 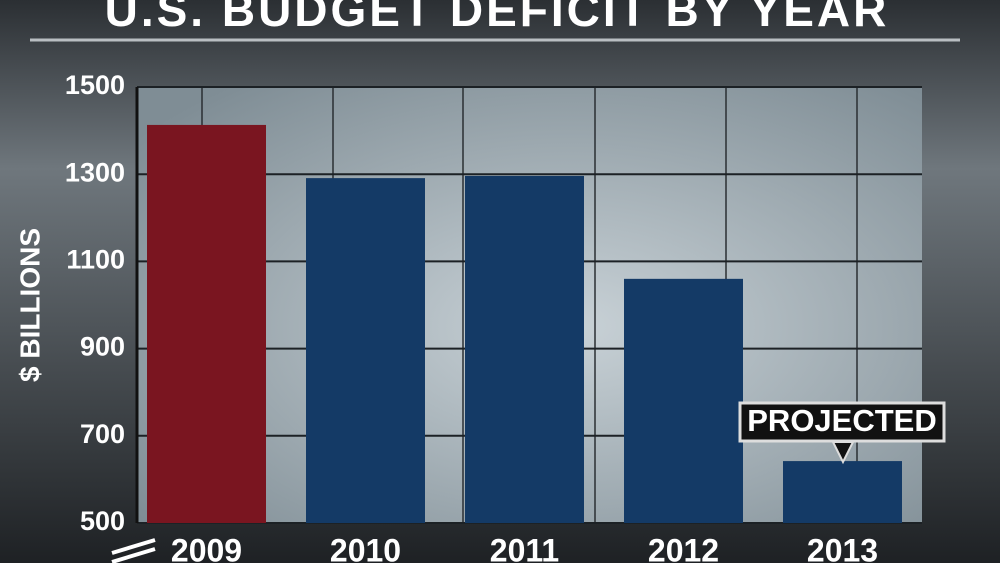 I want to click on y-tick-label: 1500, so click(x=95, y=85).